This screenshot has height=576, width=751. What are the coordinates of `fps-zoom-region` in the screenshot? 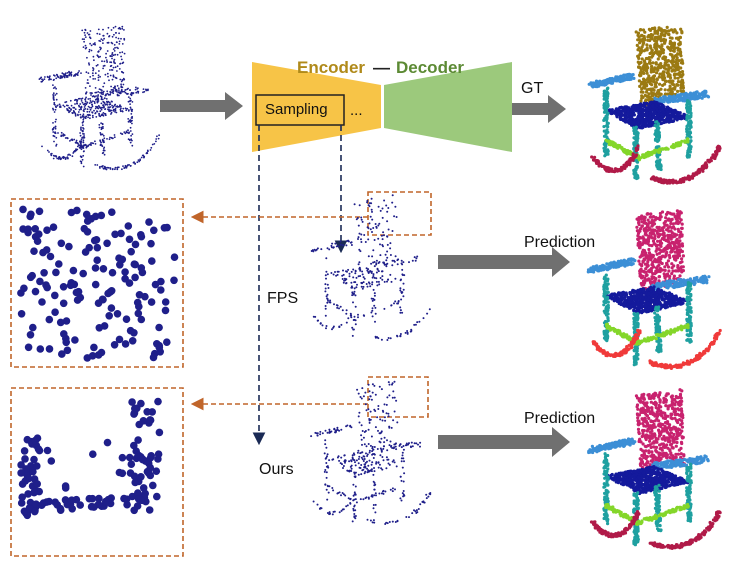 It's located at (399, 213).